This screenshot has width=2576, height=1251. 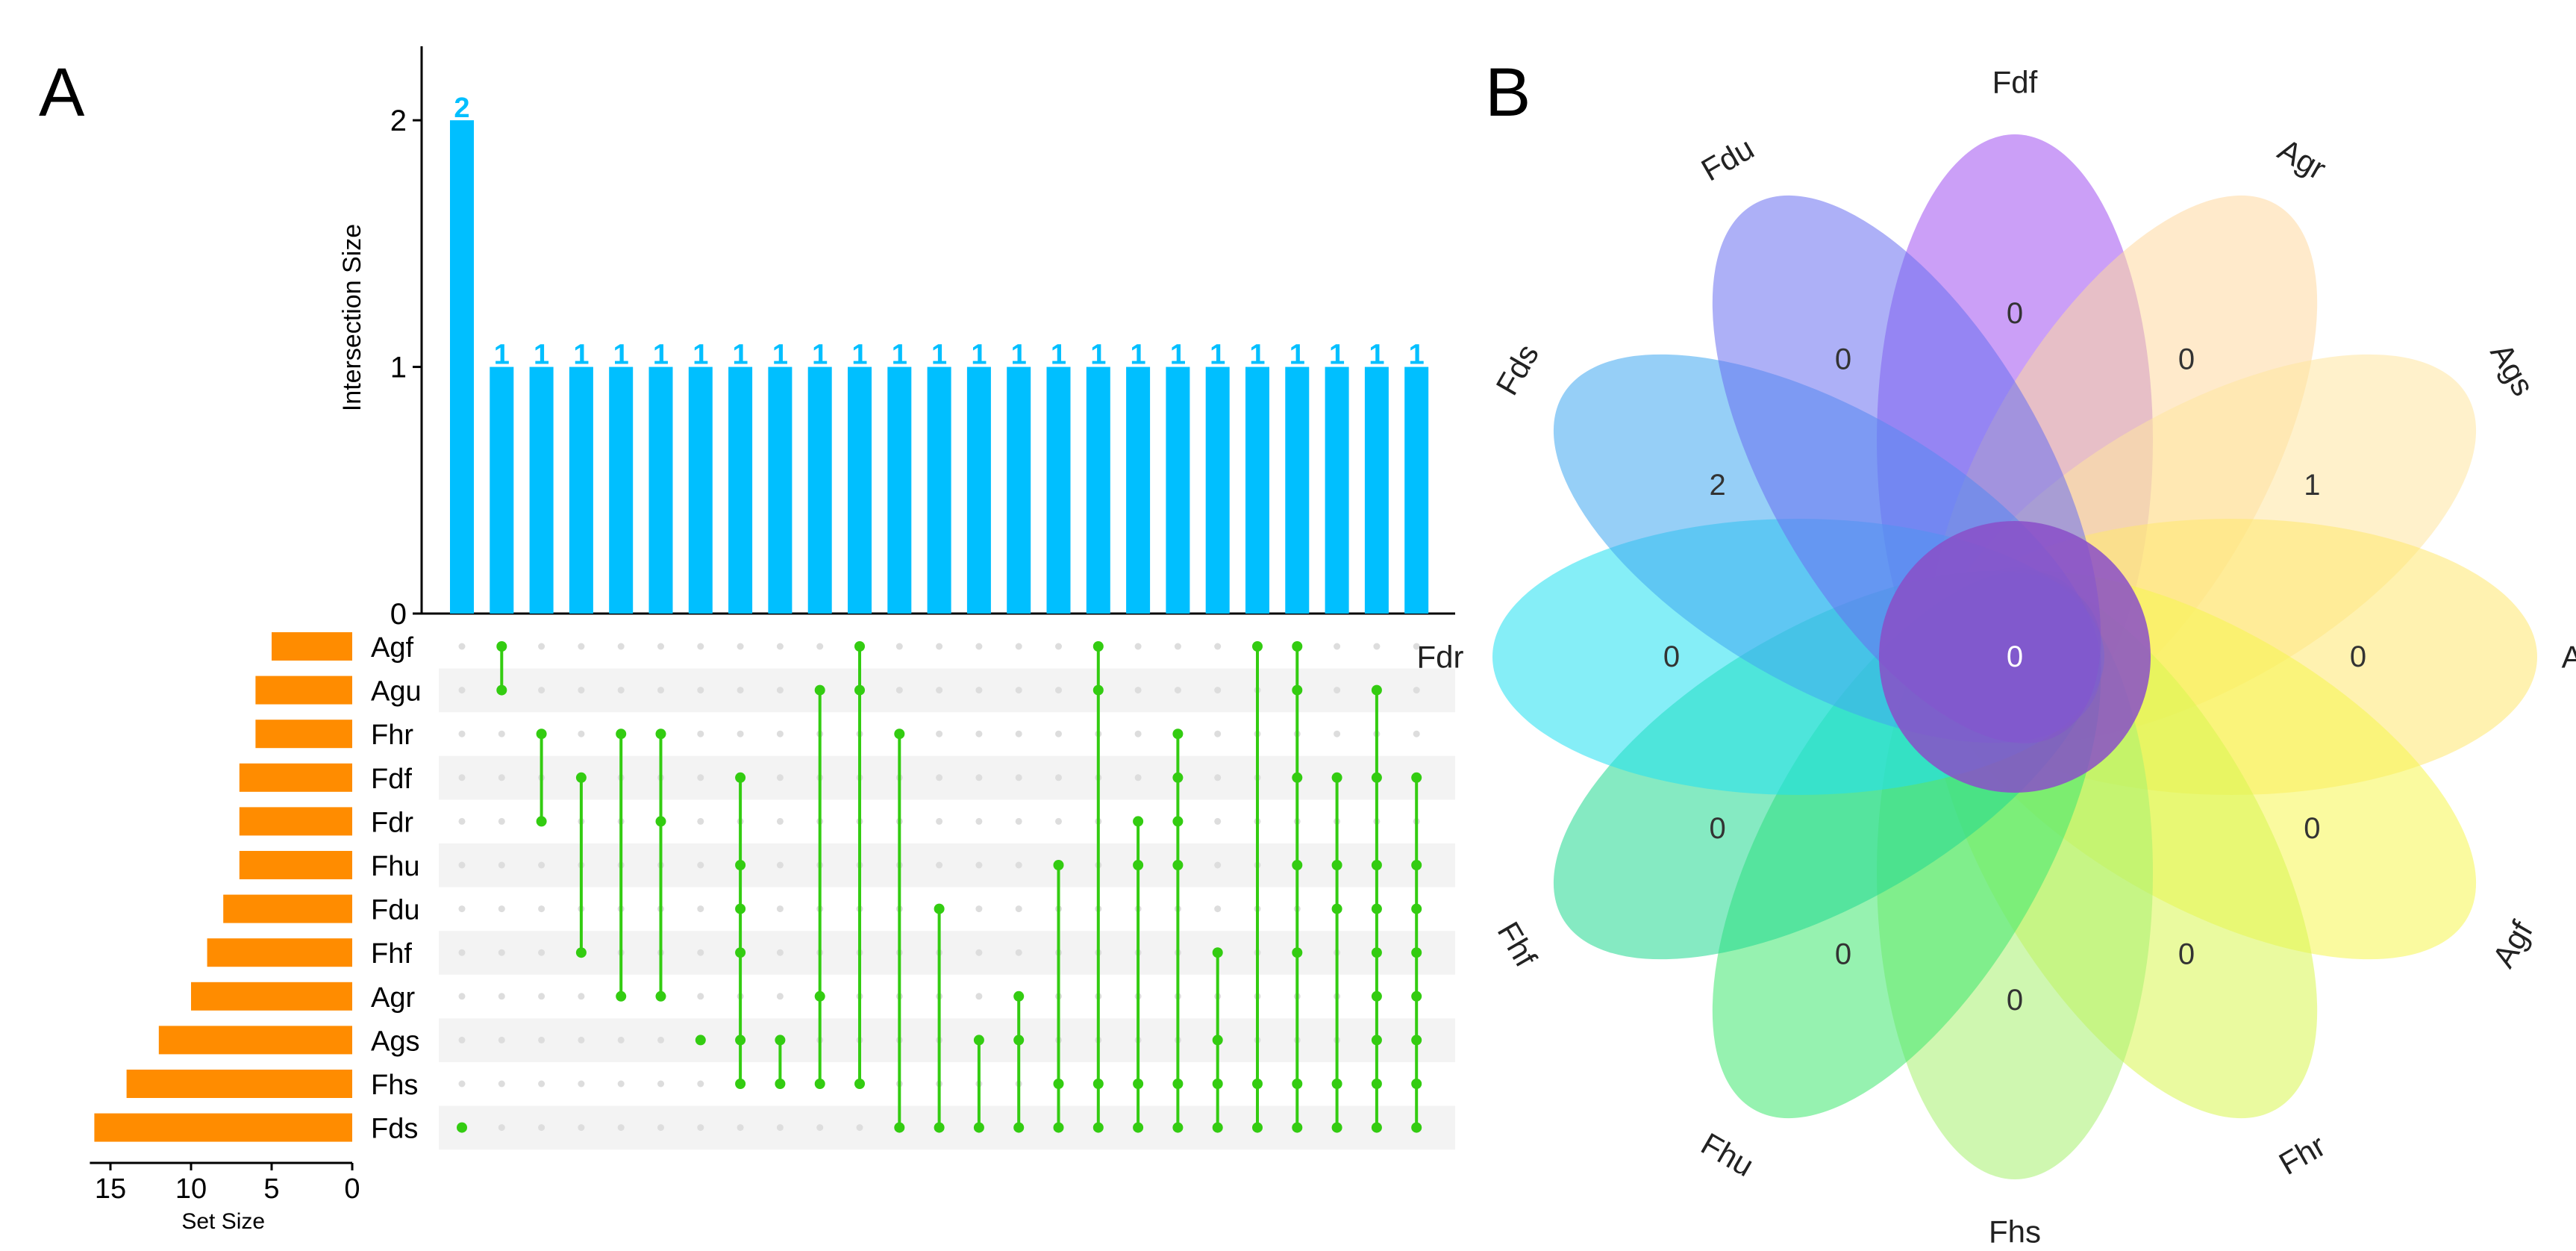 I want to click on y-tick-label-2: 2, so click(x=398, y=120).